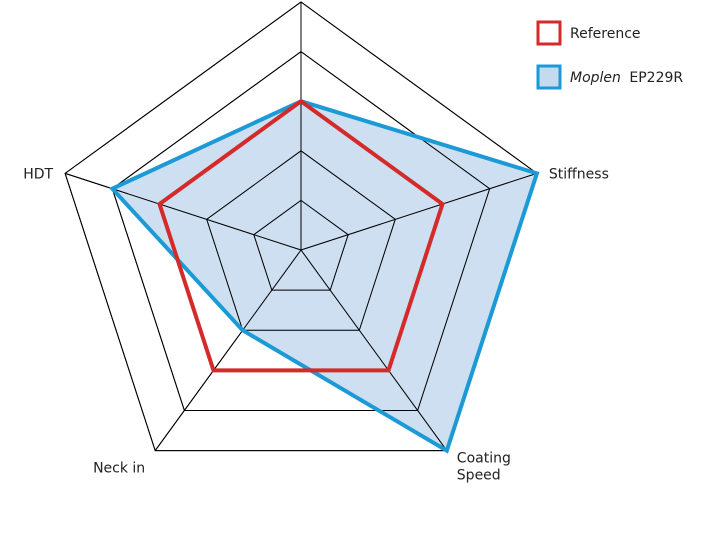  I want to click on axis-label-coating-speed: Coating Speed, so click(484, 467).